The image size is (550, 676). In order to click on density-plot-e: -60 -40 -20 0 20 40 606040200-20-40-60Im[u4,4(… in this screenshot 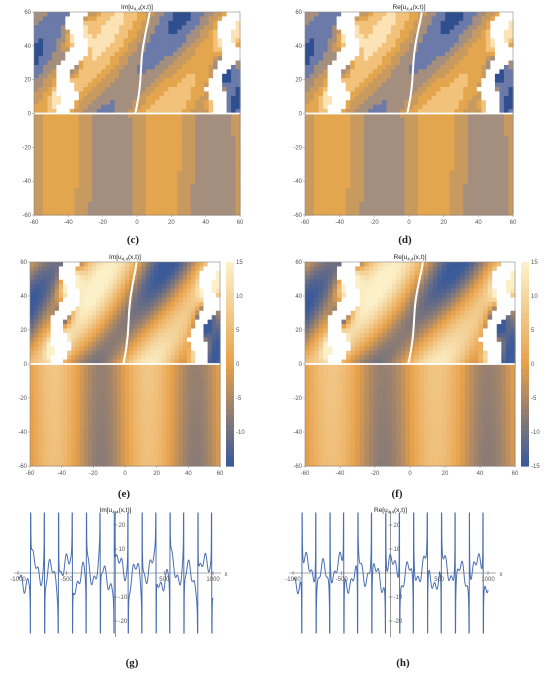, I will do `click(131, 365)`.